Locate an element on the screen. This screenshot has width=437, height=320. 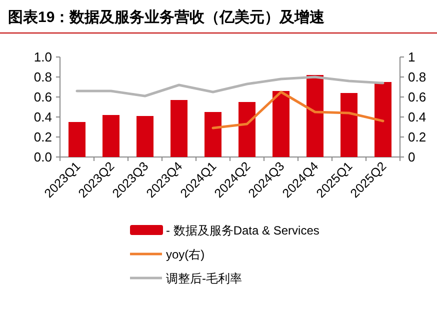
chart-title: 图表19：数据及服务业务营收（亿美元）及增速 is located at coordinates (167, 17).